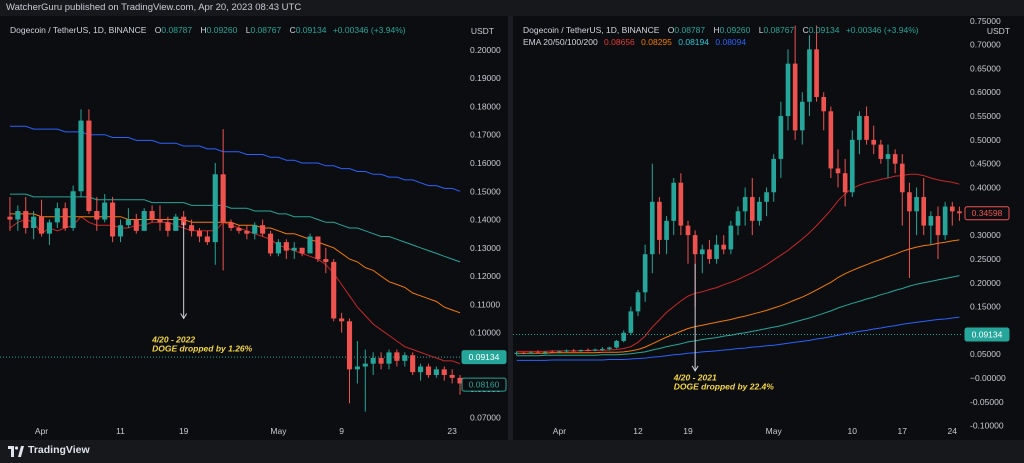 This screenshot has width=1024, height=463. What do you see at coordinates (78, 30) in the screenshot?
I see `symbol-name: Dogecoin / TetherUS, 1D, BINANCE` at bounding box center [78, 30].